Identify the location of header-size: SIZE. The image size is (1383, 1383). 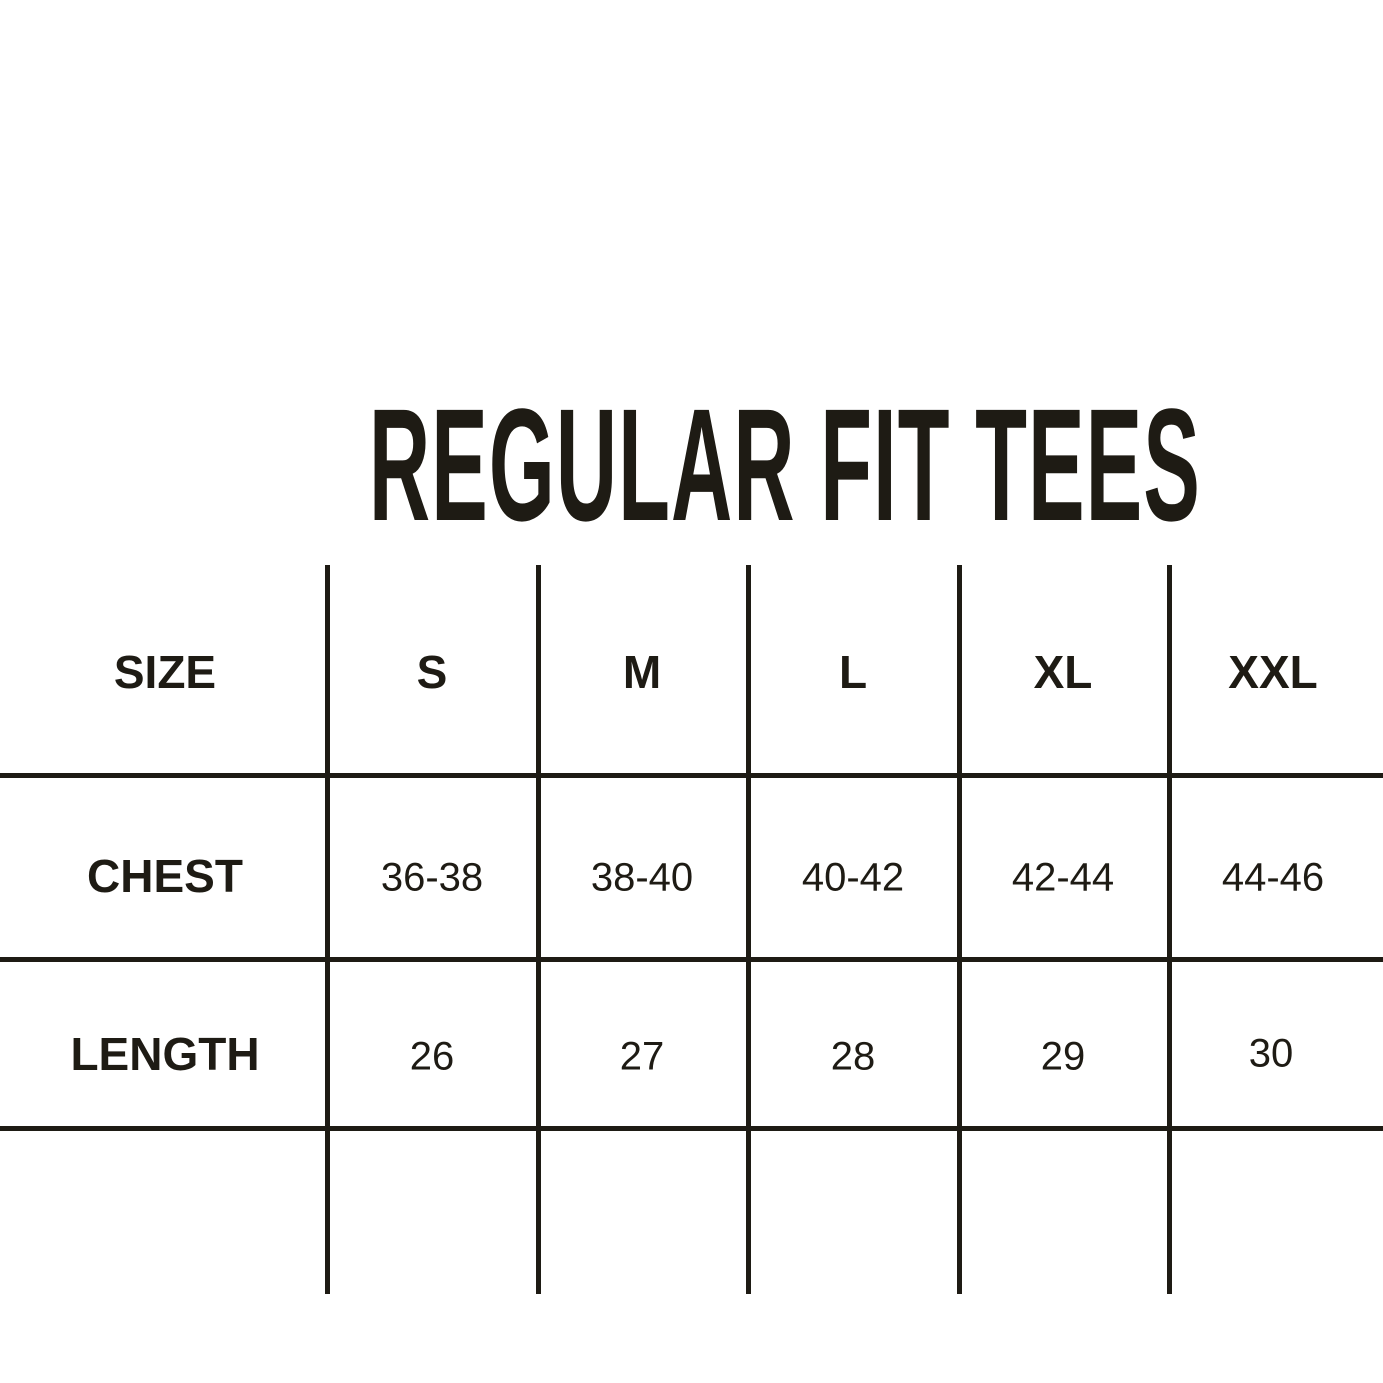
(165, 672).